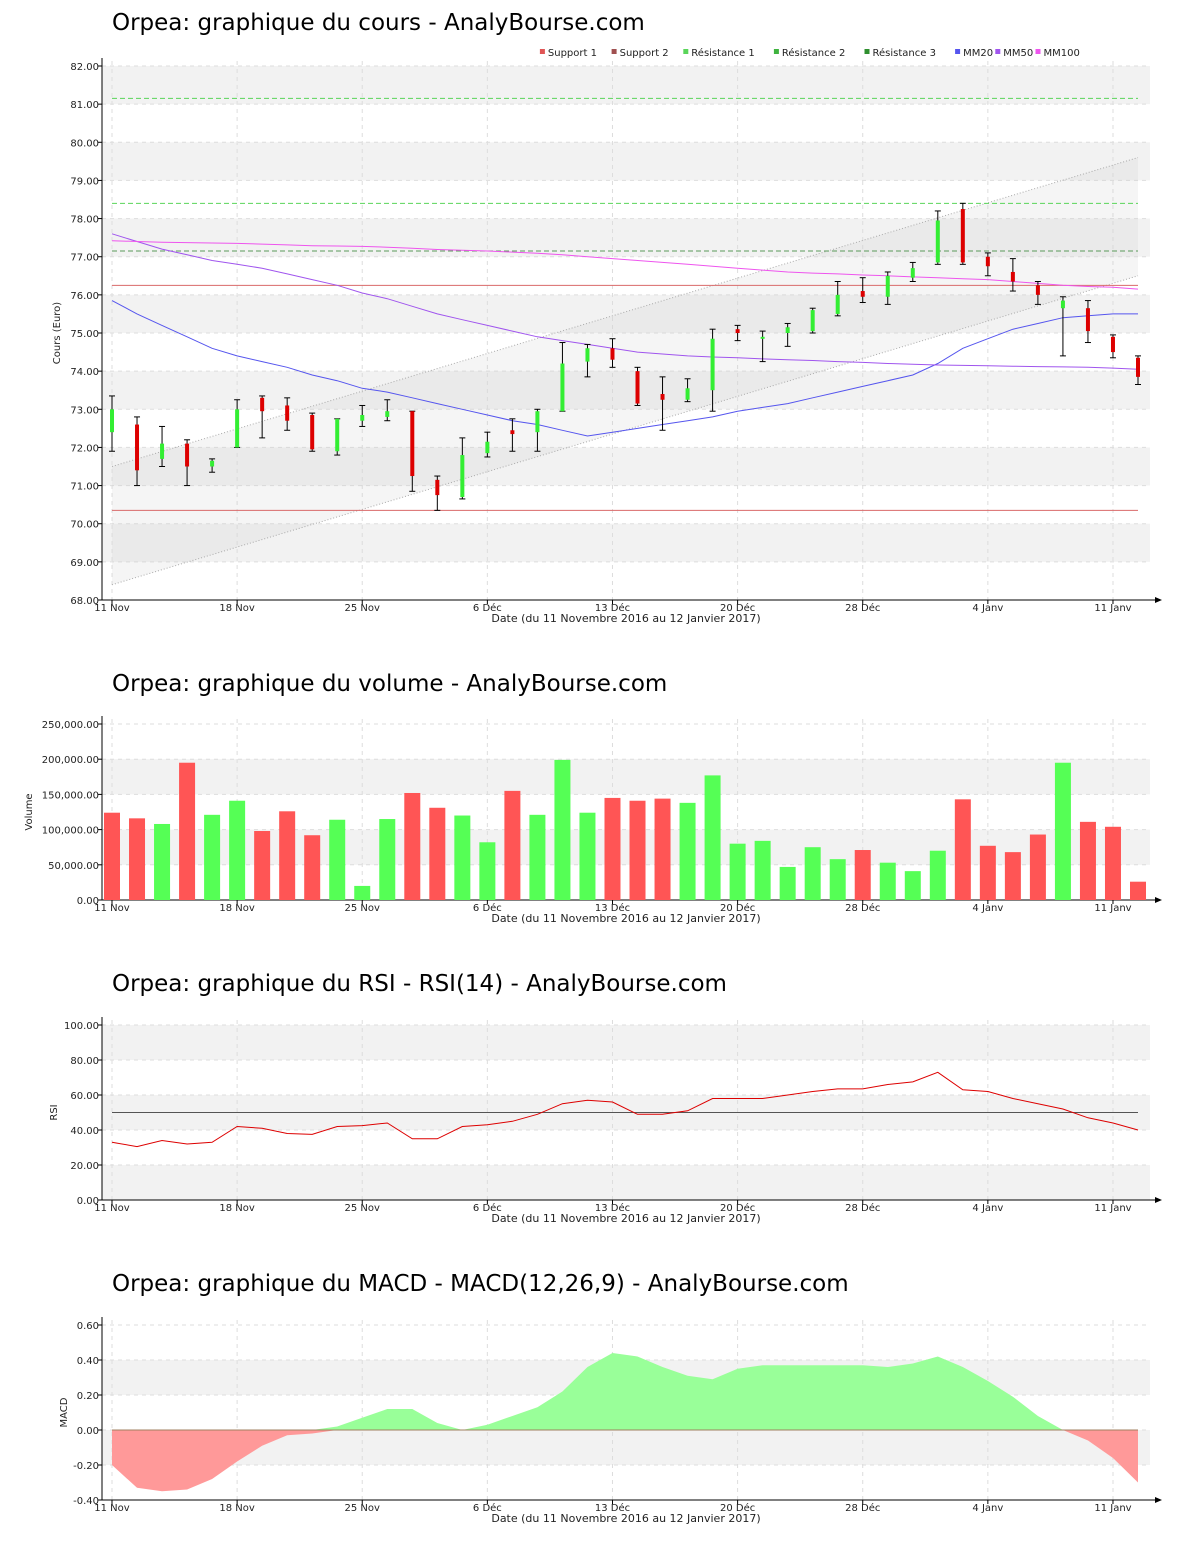 This screenshot has height=1550, width=1200. I want to click on y-tick-label: 150,000.00, so click(70, 795).